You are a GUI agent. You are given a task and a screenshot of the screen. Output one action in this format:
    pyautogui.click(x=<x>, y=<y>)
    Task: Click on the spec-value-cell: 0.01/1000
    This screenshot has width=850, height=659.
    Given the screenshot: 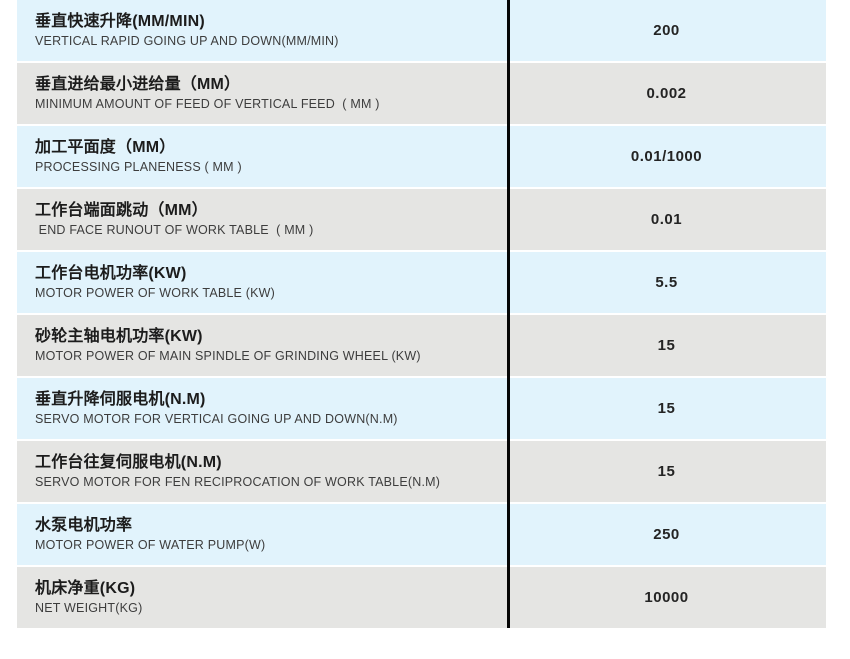 What is the action you would take?
    pyautogui.click(x=666, y=156)
    